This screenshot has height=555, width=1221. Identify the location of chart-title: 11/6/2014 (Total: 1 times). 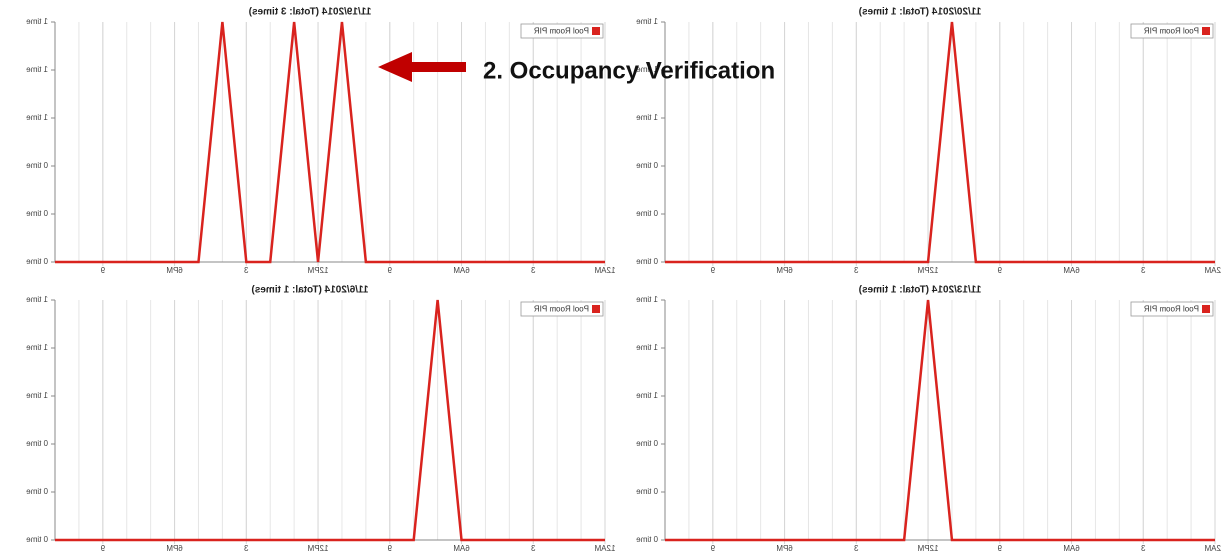
(309, 290).